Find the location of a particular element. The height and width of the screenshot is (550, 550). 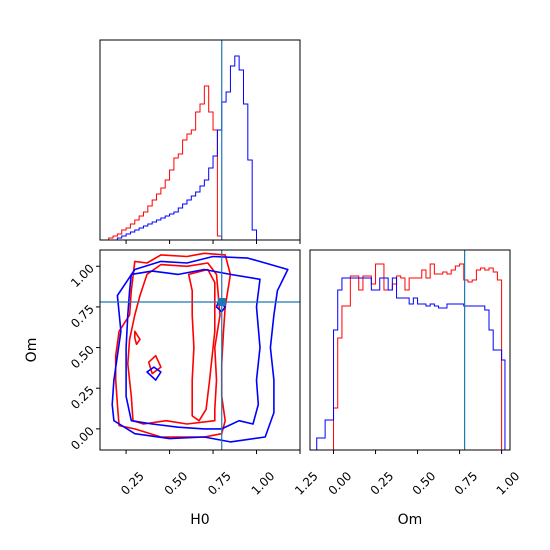

contour-x-tick-label: 1.25 is located at coordinates (306, 483).